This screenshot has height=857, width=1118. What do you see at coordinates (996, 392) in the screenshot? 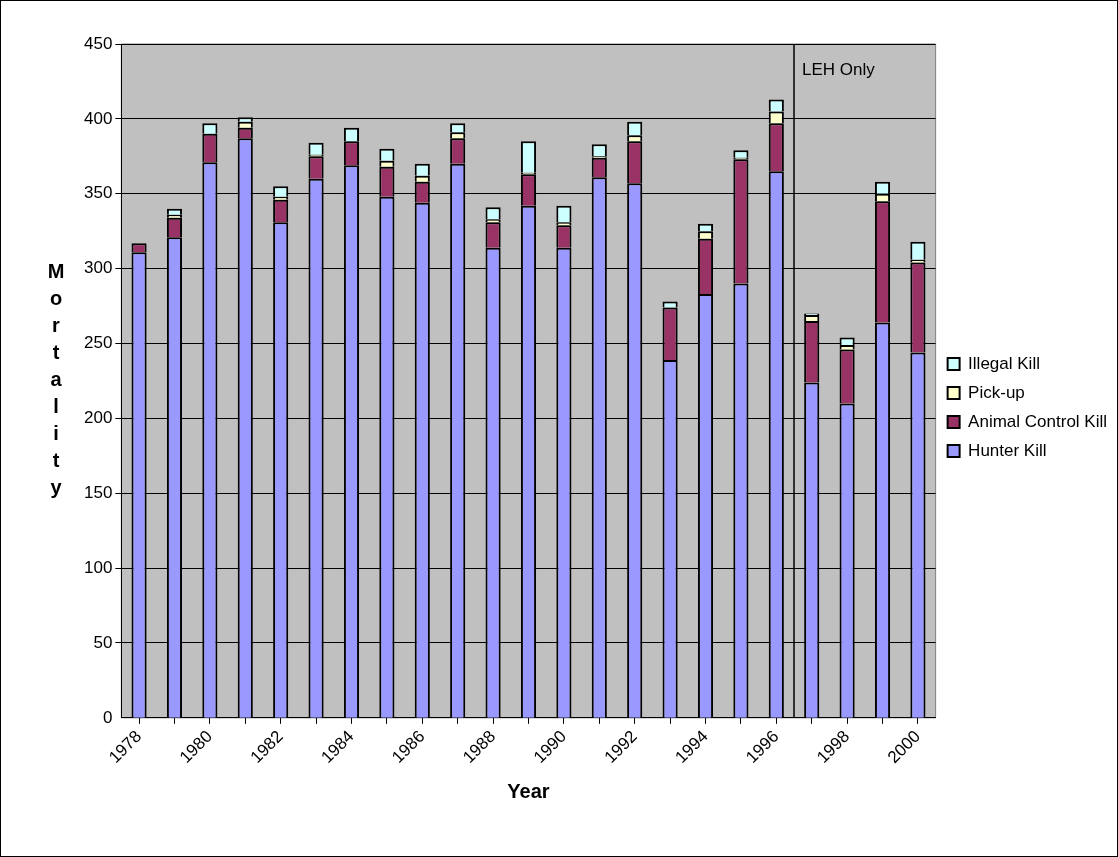
I see `legend-label: Pick-up` at bounding box center [996, 392].